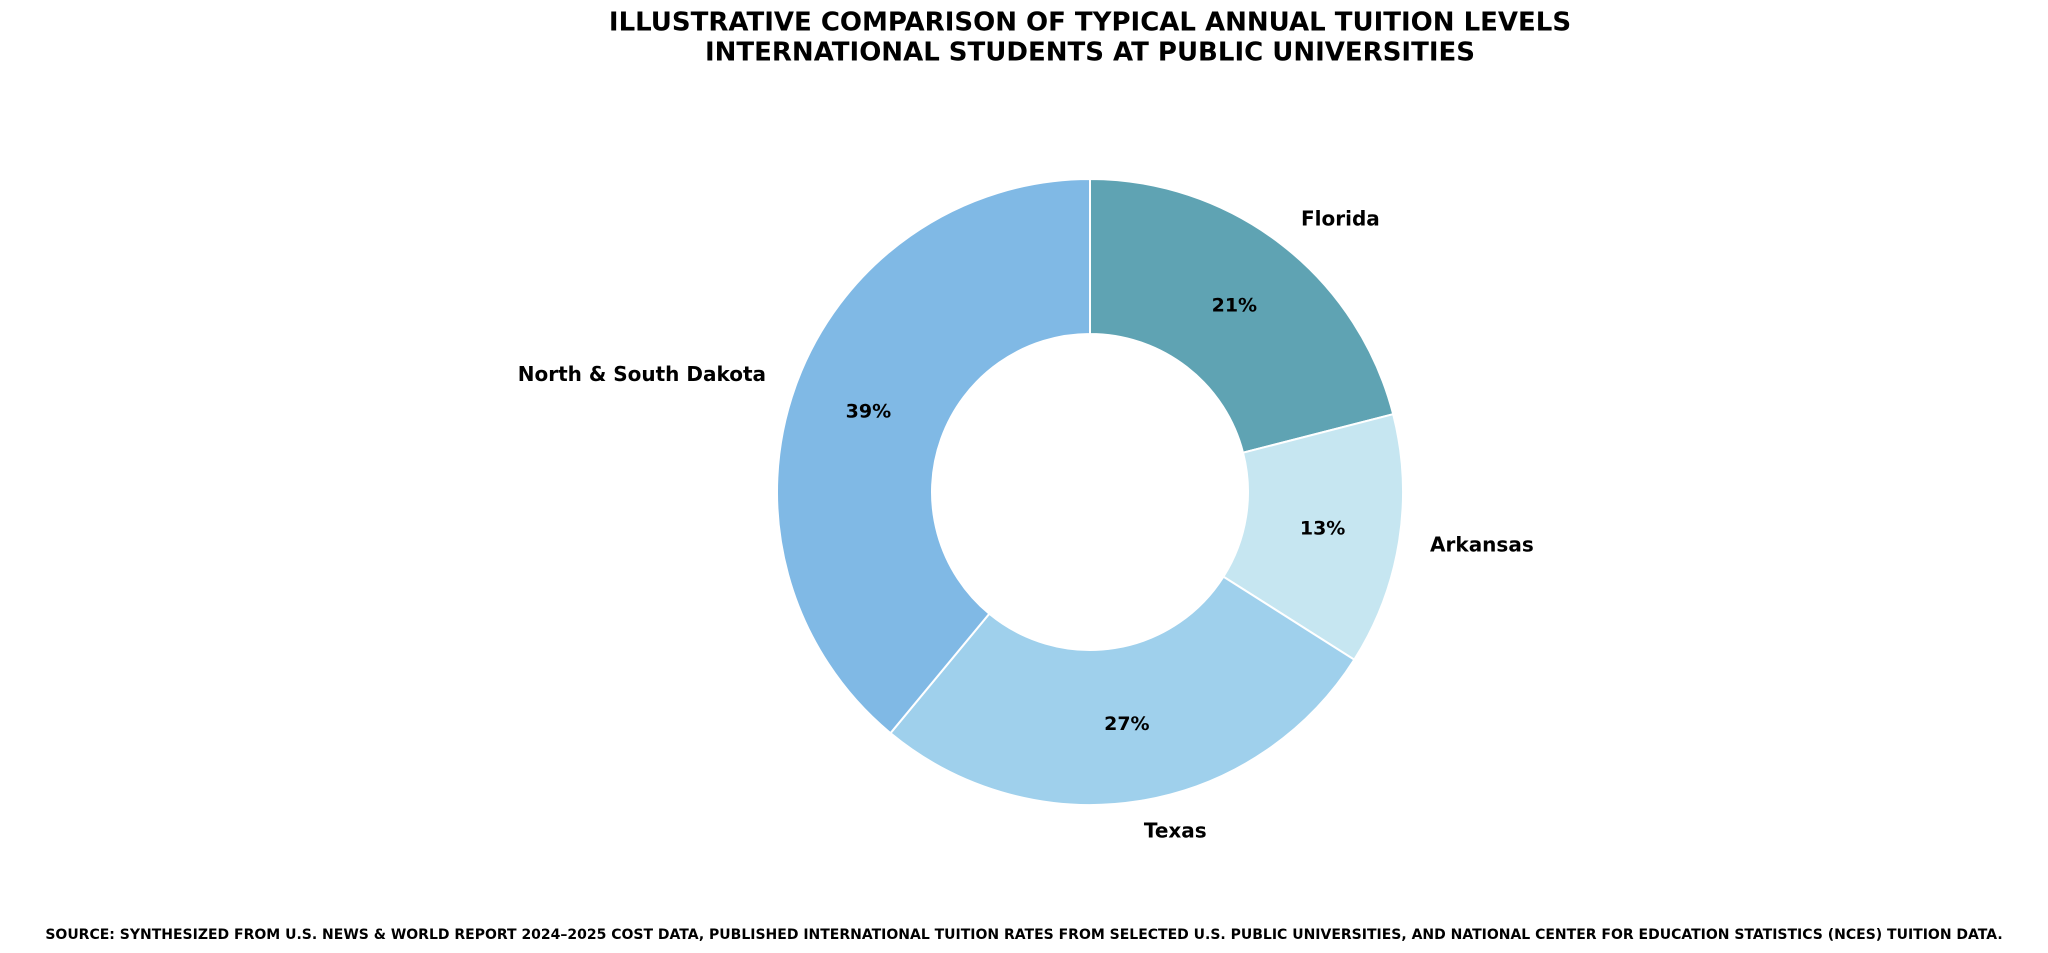 This screenshot has height=953, width=2048. Describe the element at coordinates (642, 374) in the screenshot. I see `category-label: North & South Dakota` at that location.